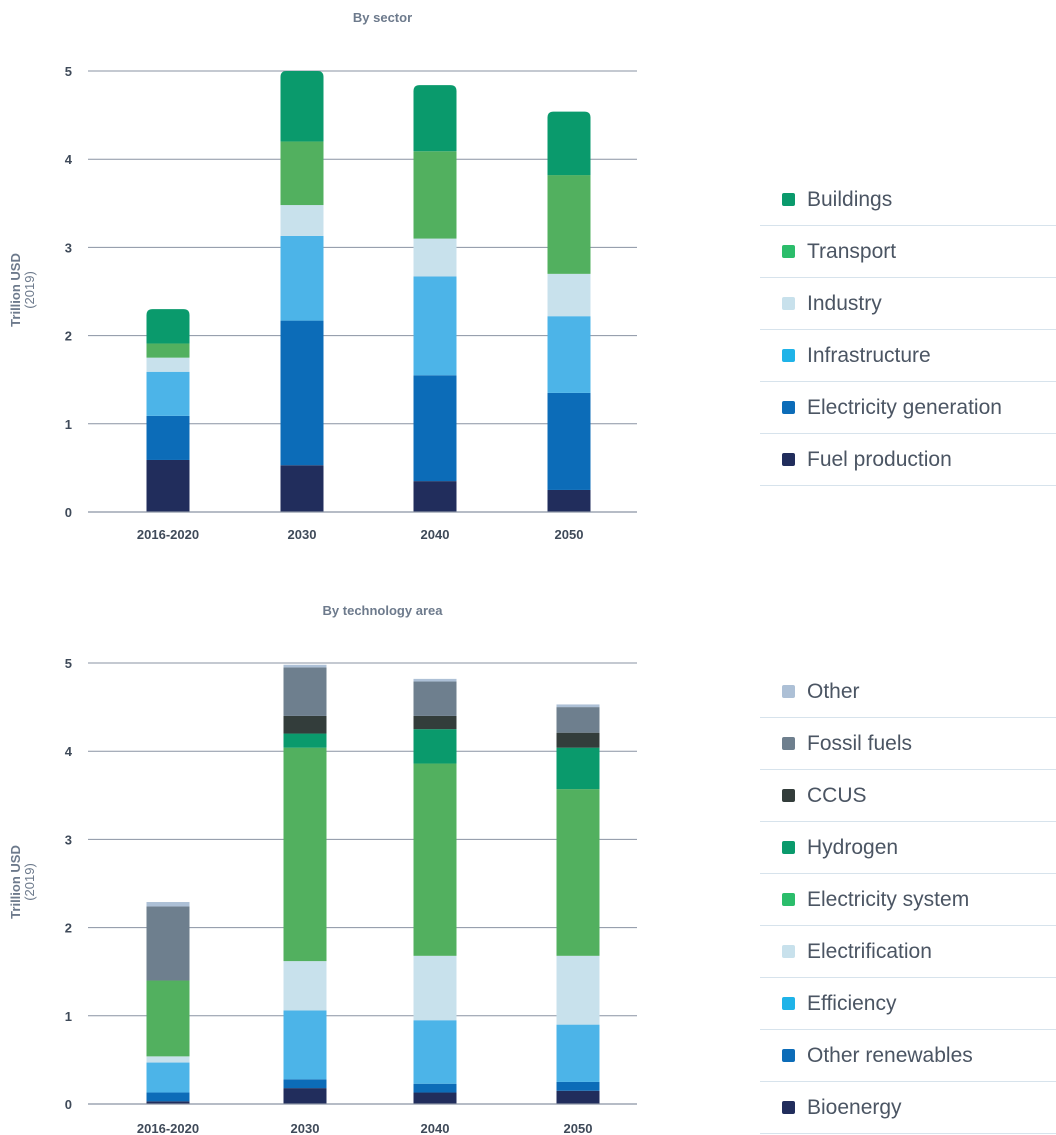 The width and height of the screenshot is (1056, 1135). I want to click on bar-transport-2040, so click(435, 195).